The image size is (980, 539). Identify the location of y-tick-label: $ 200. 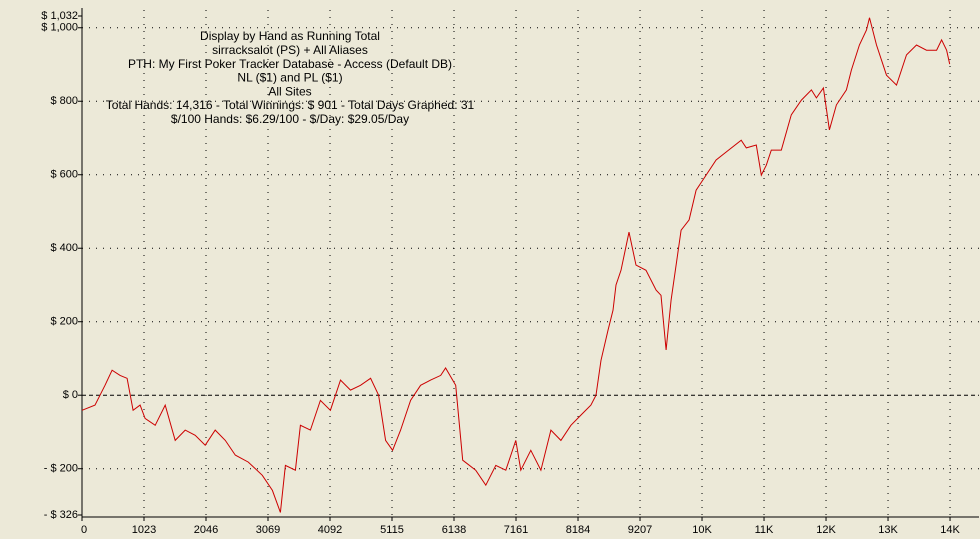
(64, 322).